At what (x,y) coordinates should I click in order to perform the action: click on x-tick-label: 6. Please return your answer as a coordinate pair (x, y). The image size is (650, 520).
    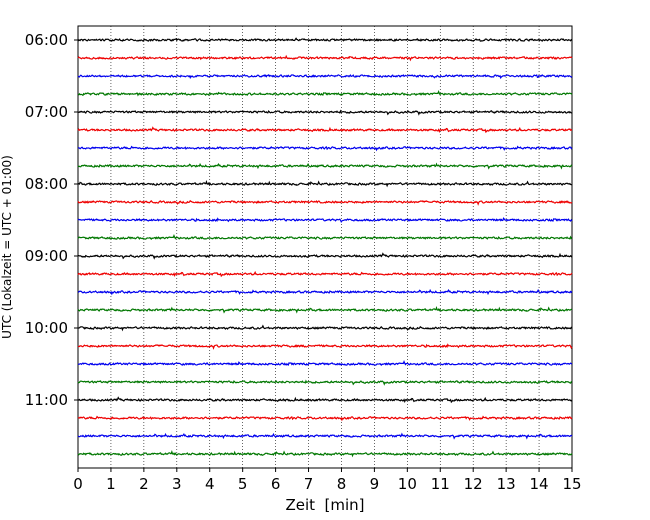
    Looking at the image, I should click on (276, 484).